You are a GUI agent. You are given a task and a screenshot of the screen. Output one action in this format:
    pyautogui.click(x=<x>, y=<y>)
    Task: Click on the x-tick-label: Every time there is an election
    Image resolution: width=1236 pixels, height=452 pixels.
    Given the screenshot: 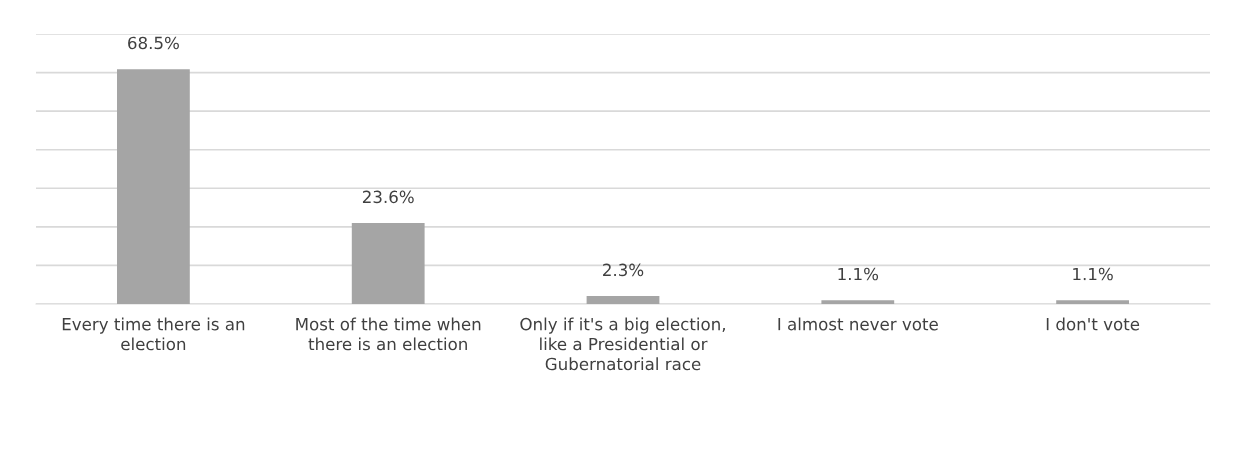 What is the action you would take?
    pyautogui.click(x=153, y=334)
    